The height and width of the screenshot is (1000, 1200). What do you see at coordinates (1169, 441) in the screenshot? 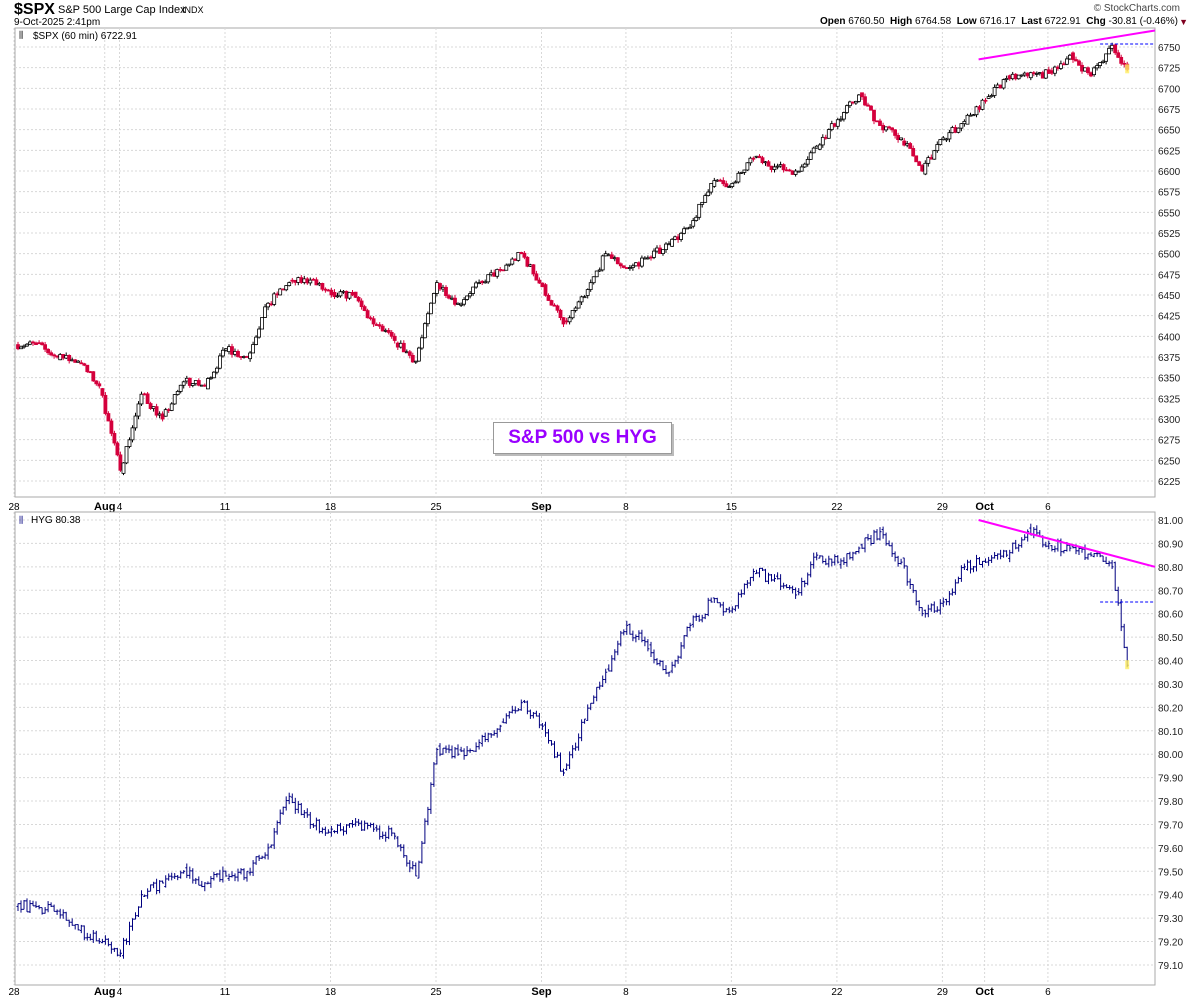
I see `y-tick-label: 6275` at bounding box center [1169, 441].